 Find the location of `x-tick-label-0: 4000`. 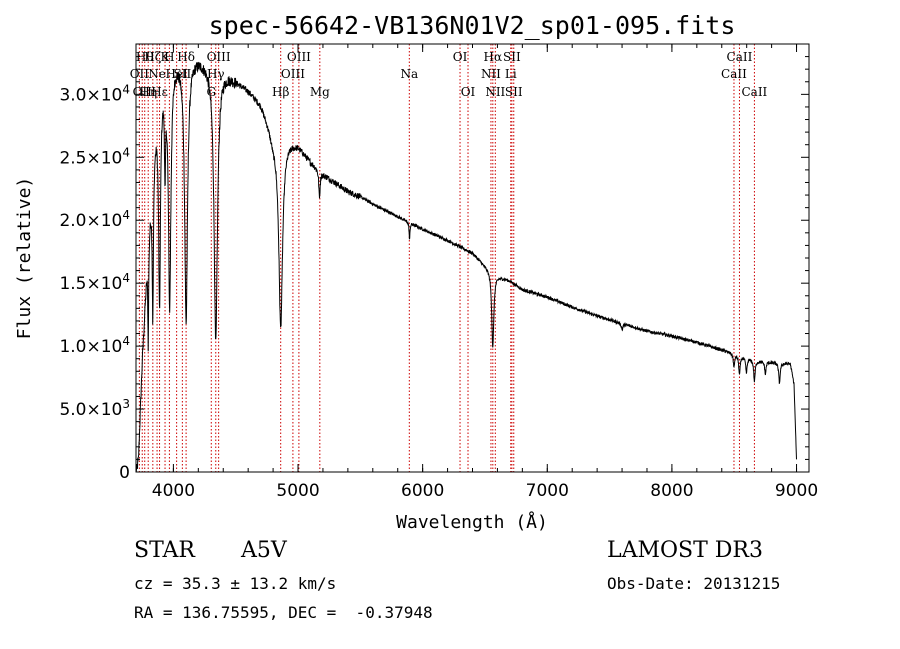

x-tick-label-0: 4000 is located at coordinates (173, 491).